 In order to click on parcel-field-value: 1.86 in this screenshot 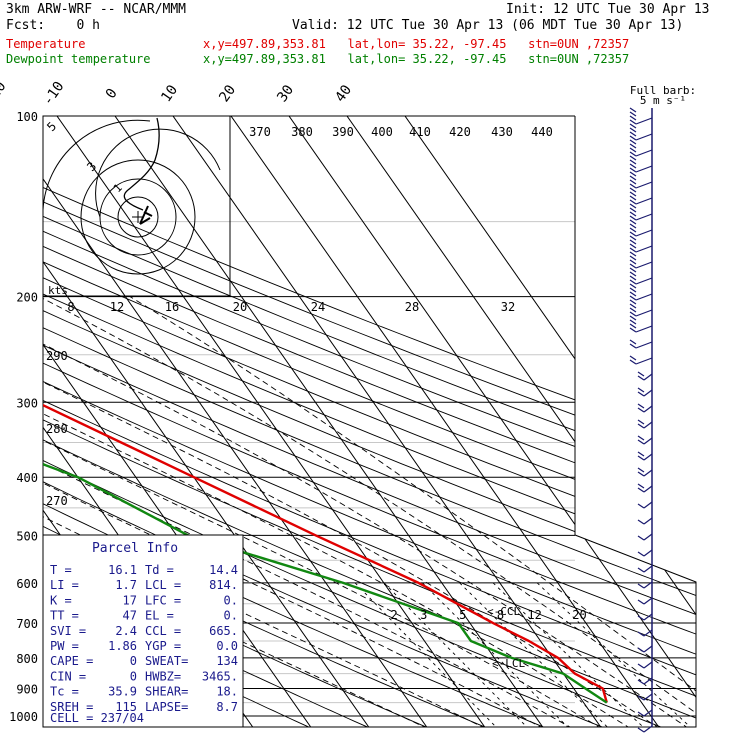, I will do `click(122, 646)`.